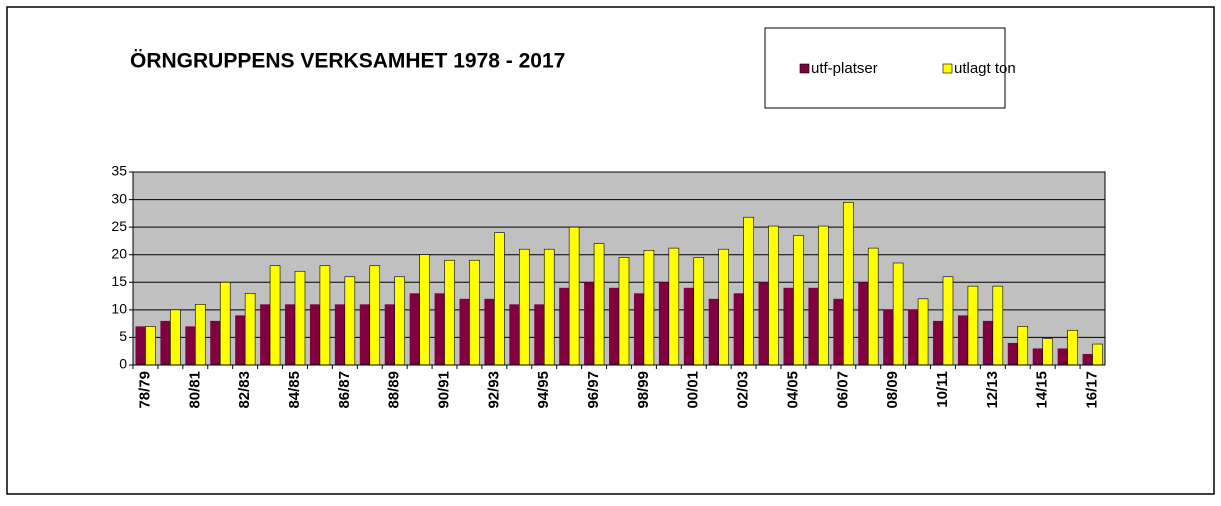 The height and width of the screenshot is (506, 1221). What do you see at coordinates (985, 68) in the screenshot?
I see `legend-label: utlagt ton` at bounding box center [985, 68].